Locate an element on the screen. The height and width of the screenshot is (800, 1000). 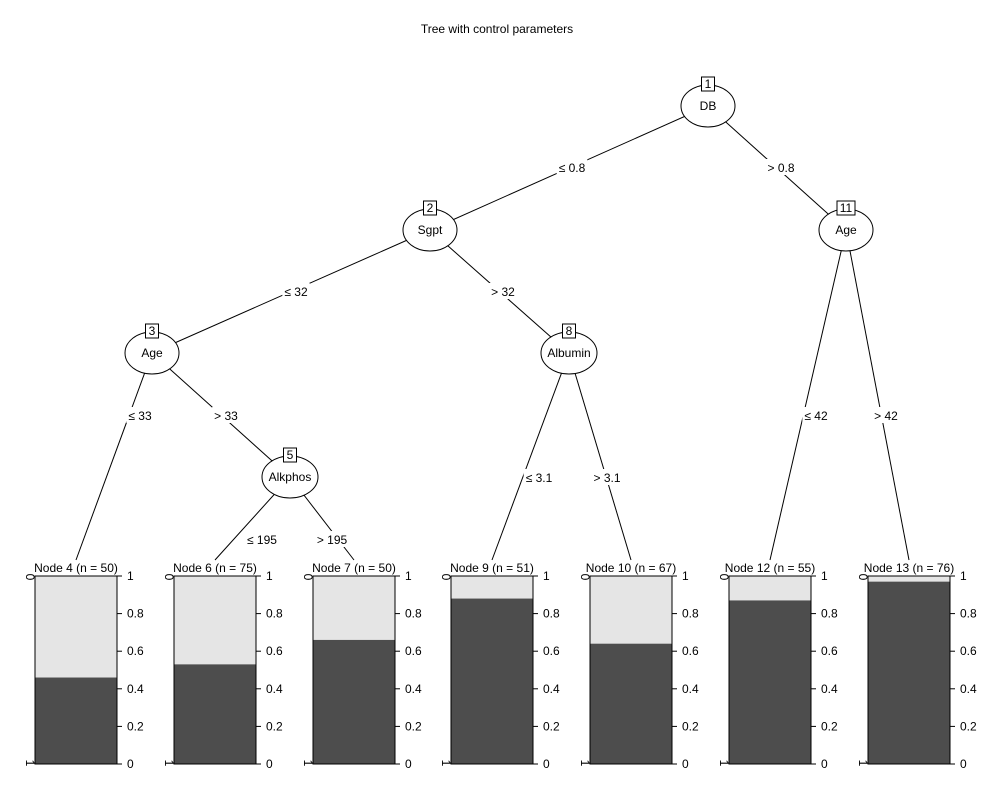
terminal-node-label: Node 4 (n = 50) is located at coordinates (76, 568).